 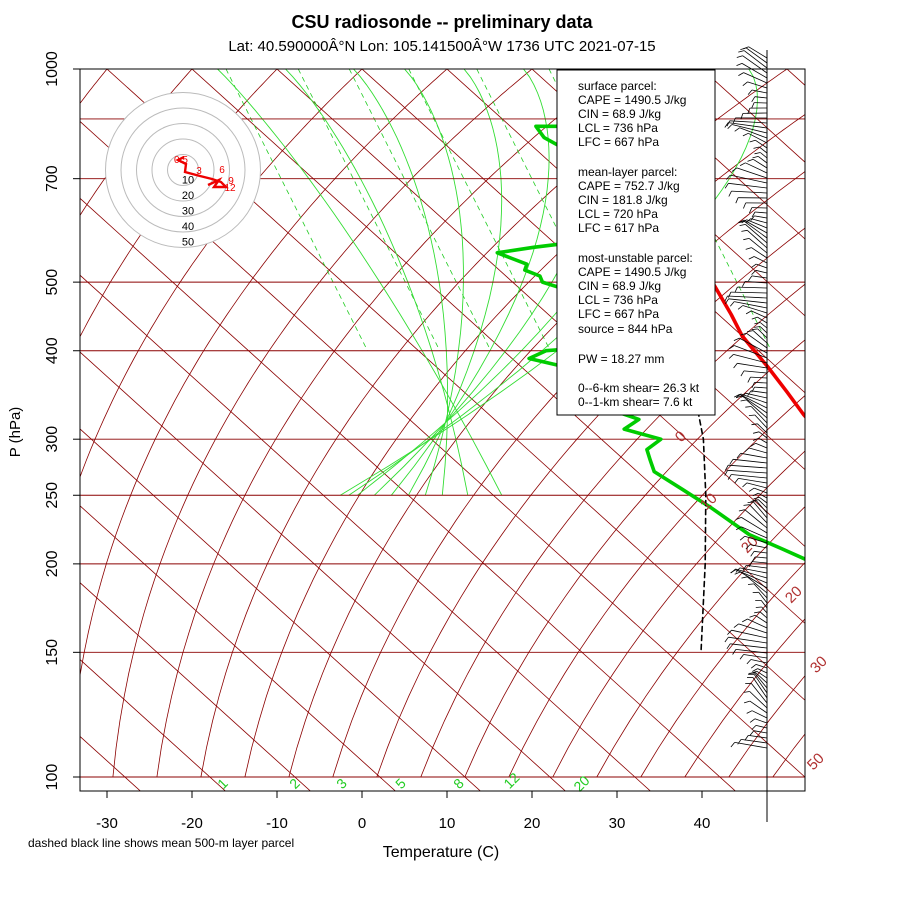 I want to click on stats-line: most-unstable parcel:, so click(x=635, y=258).